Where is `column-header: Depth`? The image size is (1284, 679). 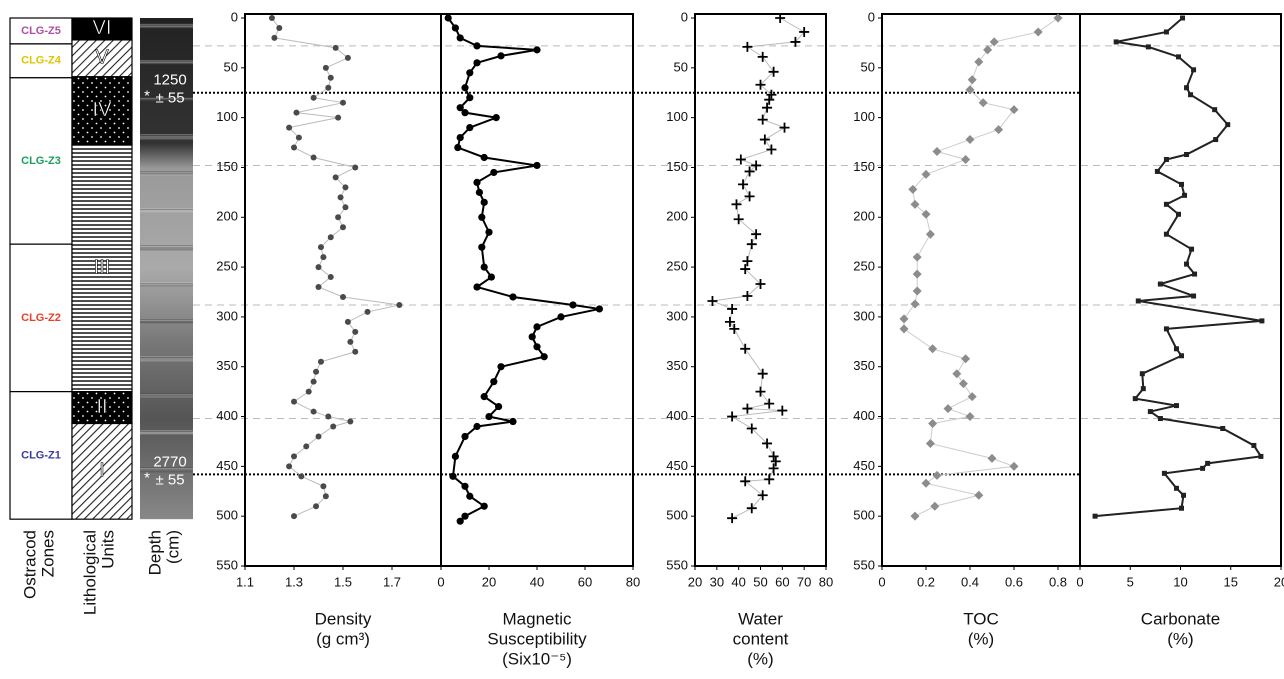 column-header: Depth is located at coordinates (154, 552).